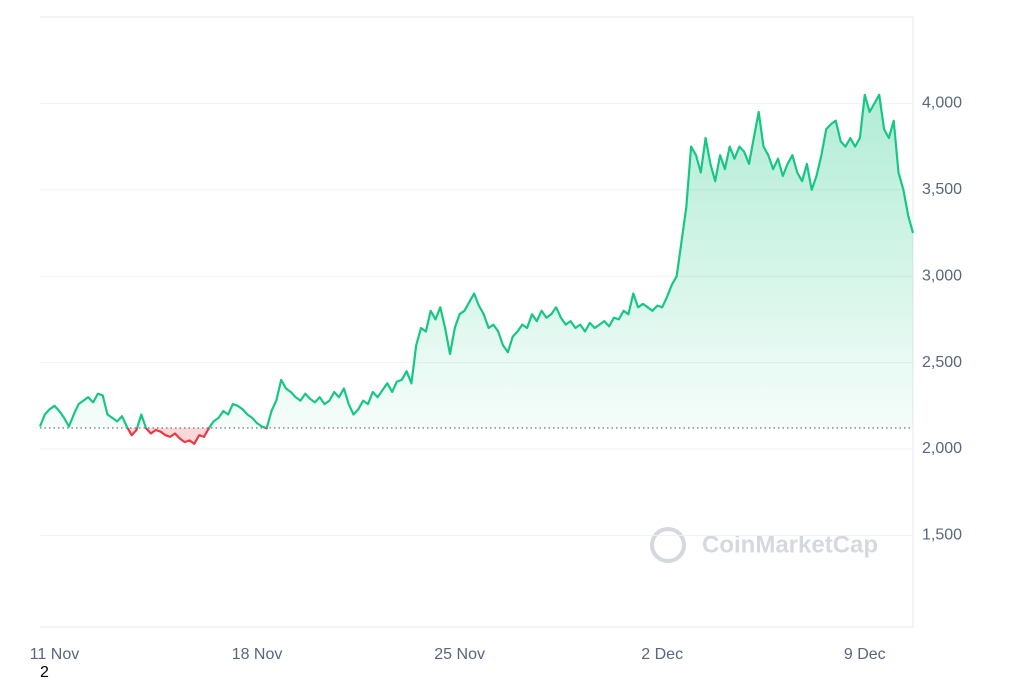 Image resolution: width=1024 pixels, height=683 pixels. What do you see at coordinates (55, 654) in the screenshot?
I see `x-tick-label: 11 Nov` at bounding box center [55, 654].